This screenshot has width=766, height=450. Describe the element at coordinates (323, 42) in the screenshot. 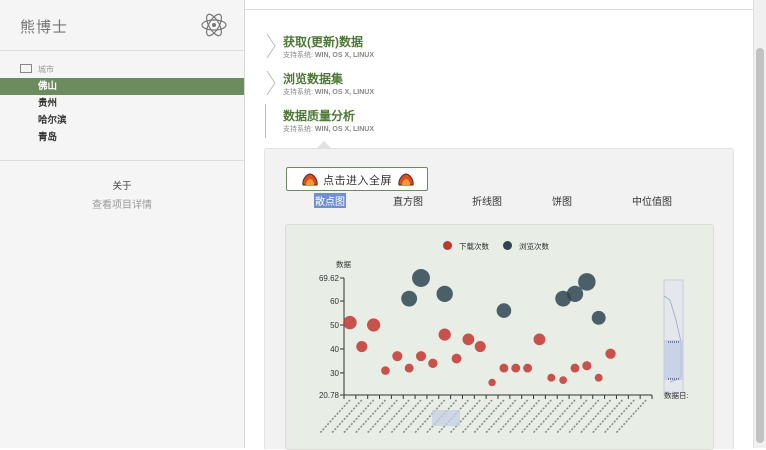

I see `section-title: 获取(更新)数据` at that location.